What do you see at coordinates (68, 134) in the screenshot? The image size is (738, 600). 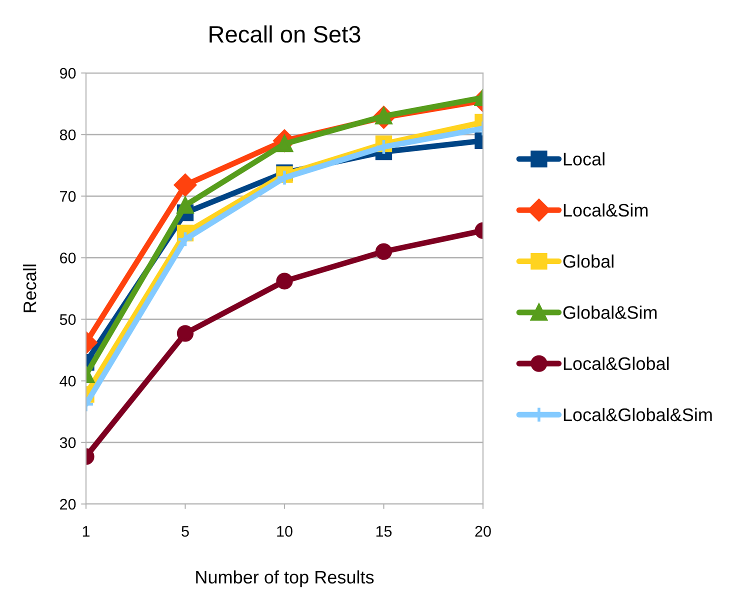 I see `y-tick-label: 80` at bounding box center [68, 134].